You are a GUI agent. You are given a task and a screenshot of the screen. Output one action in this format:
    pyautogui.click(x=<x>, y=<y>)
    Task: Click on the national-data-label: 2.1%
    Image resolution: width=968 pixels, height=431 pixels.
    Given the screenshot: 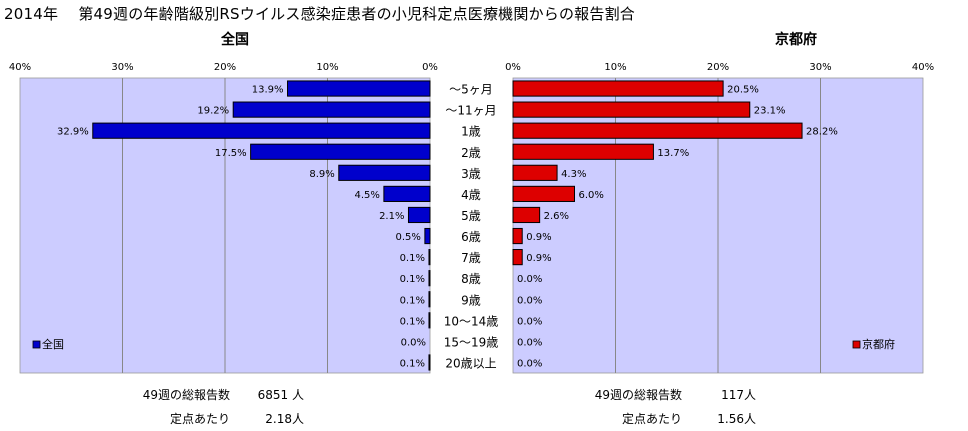 What is the action you would take?
    pyautogui.click(x=391, y=216)
    